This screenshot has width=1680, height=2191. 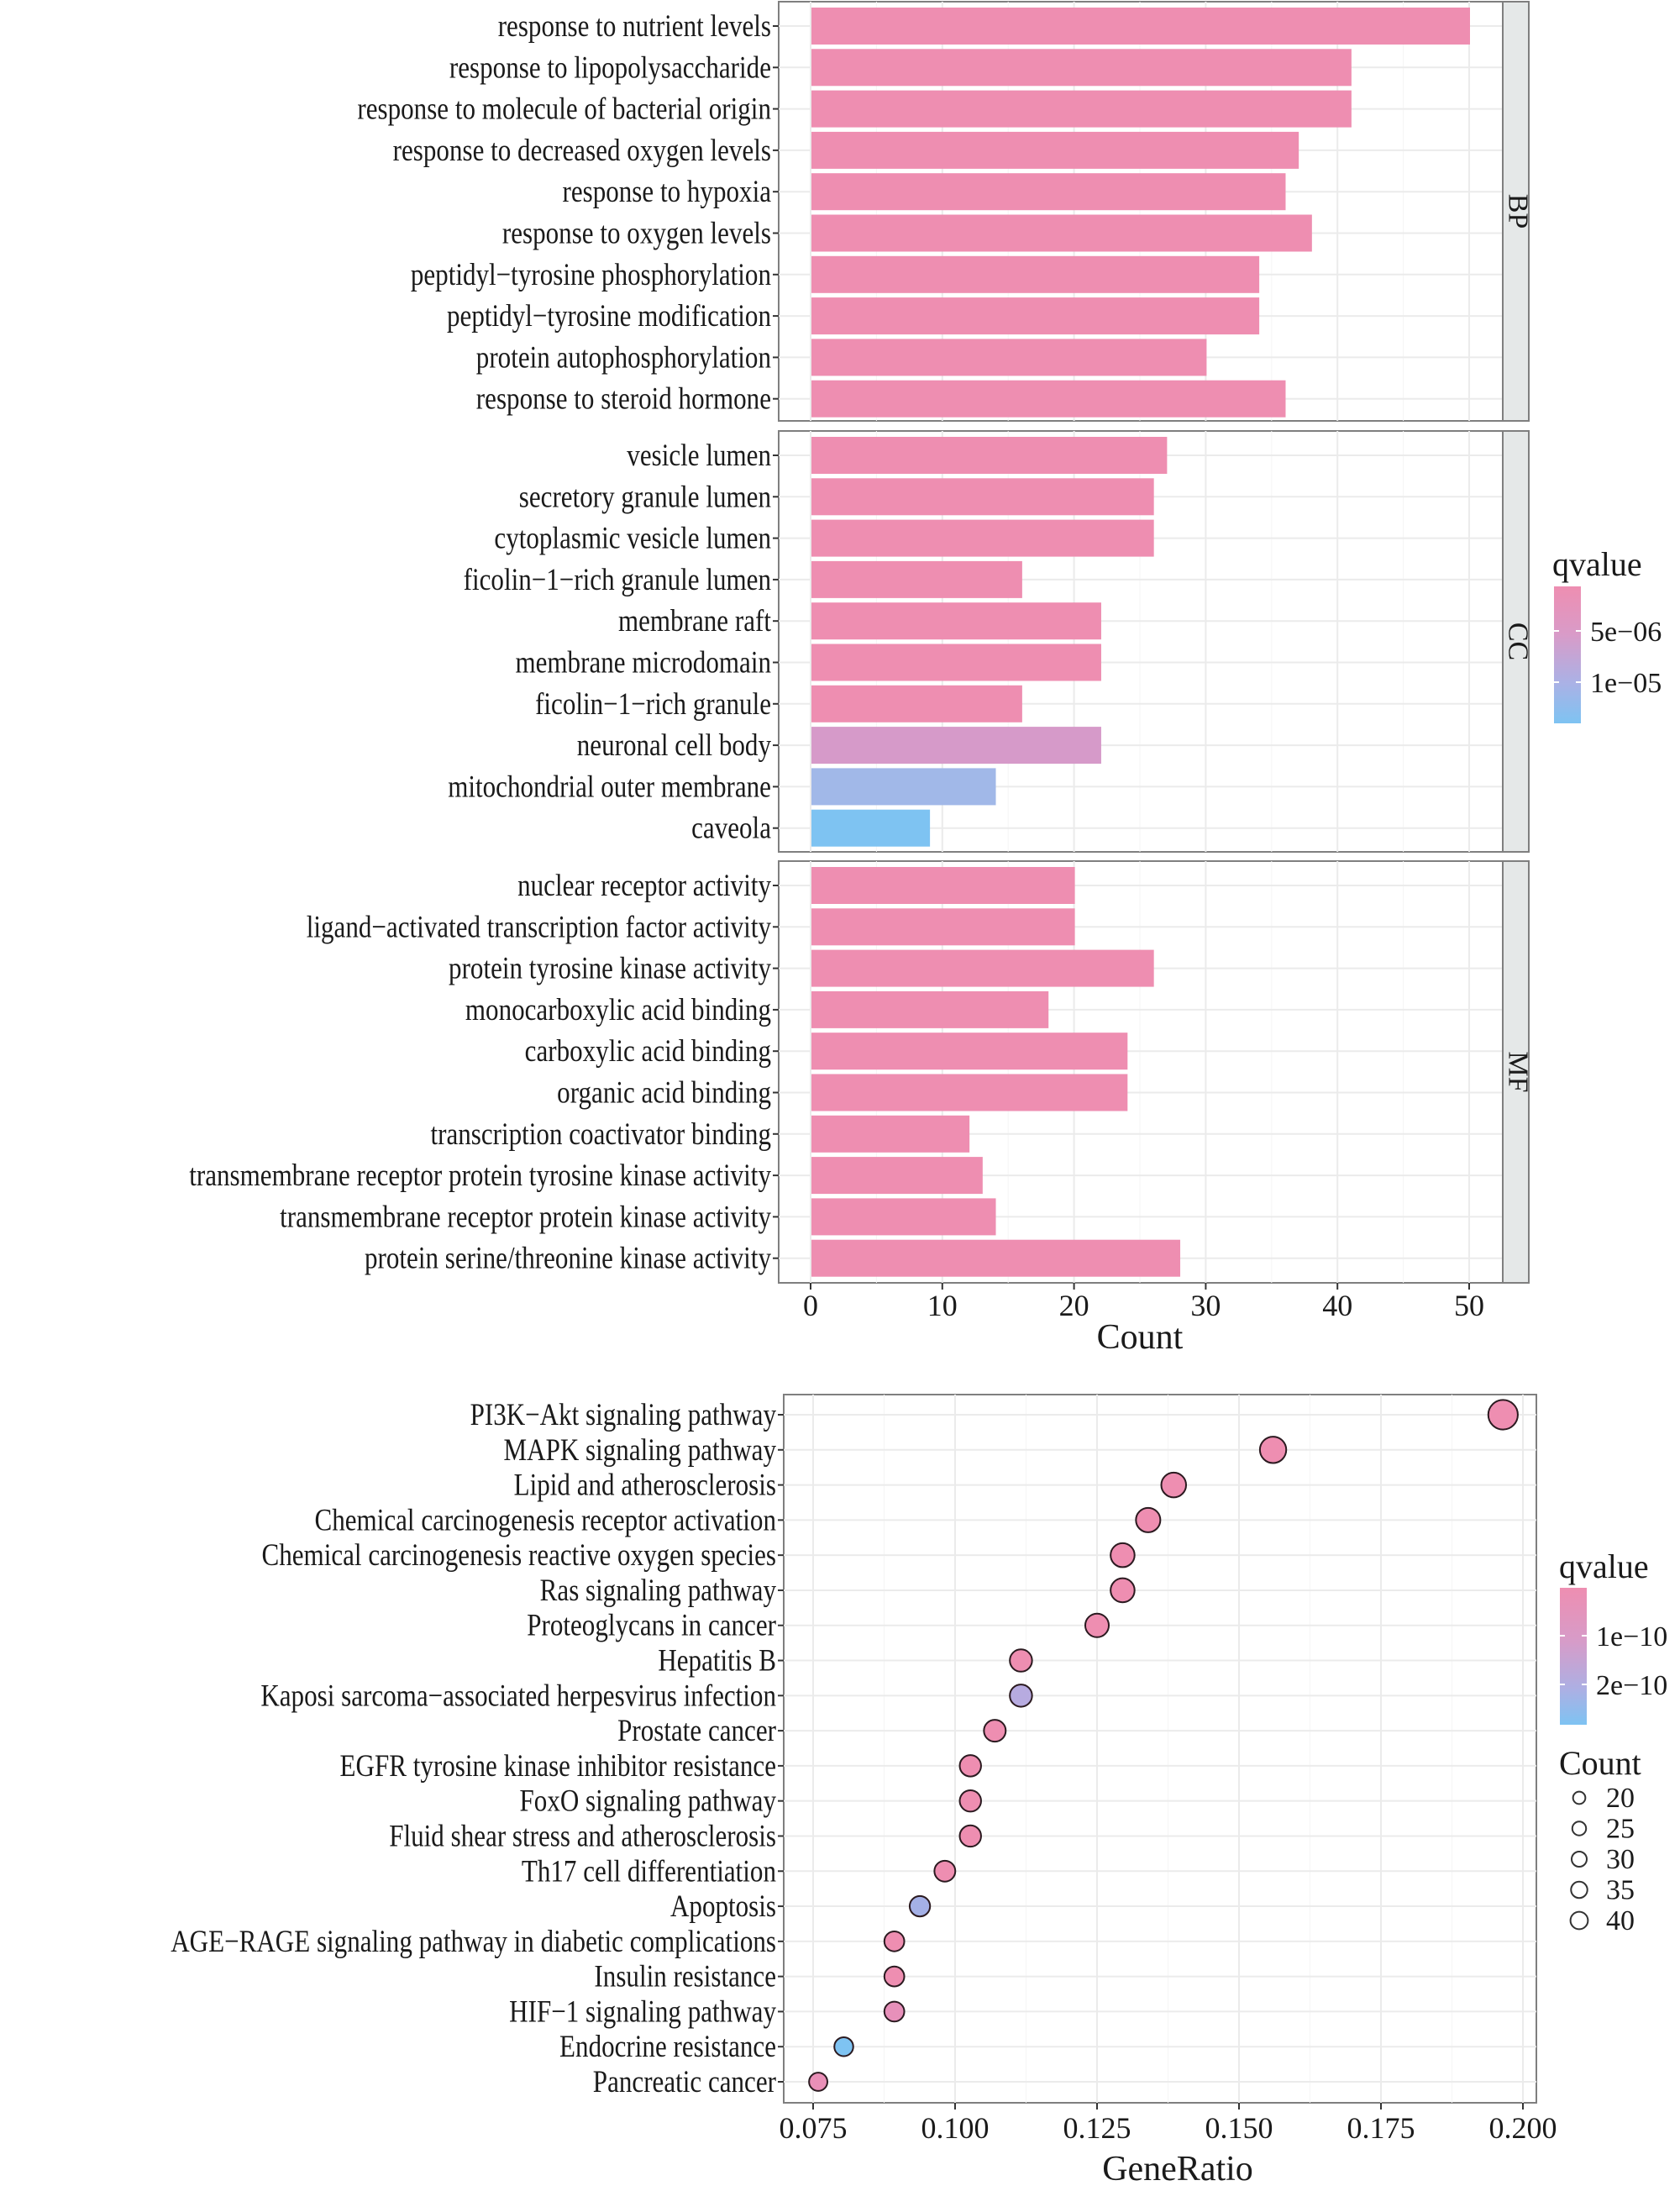 I want to click on x-tick-label: 30, so click(x=1205, y=1305).